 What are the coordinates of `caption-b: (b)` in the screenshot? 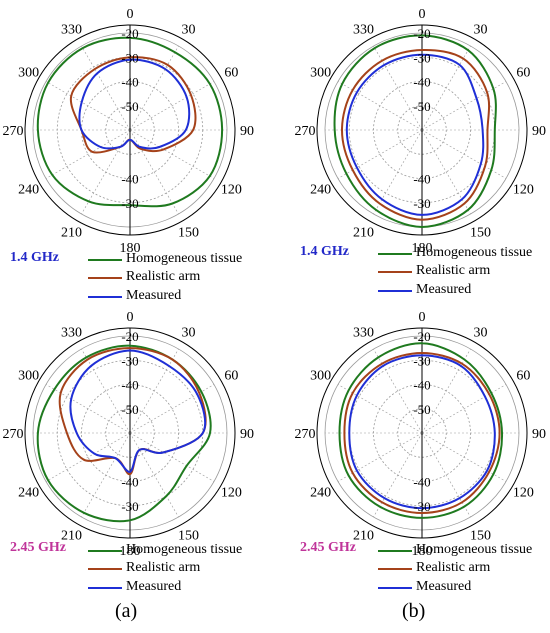 It's located at (414, 611).